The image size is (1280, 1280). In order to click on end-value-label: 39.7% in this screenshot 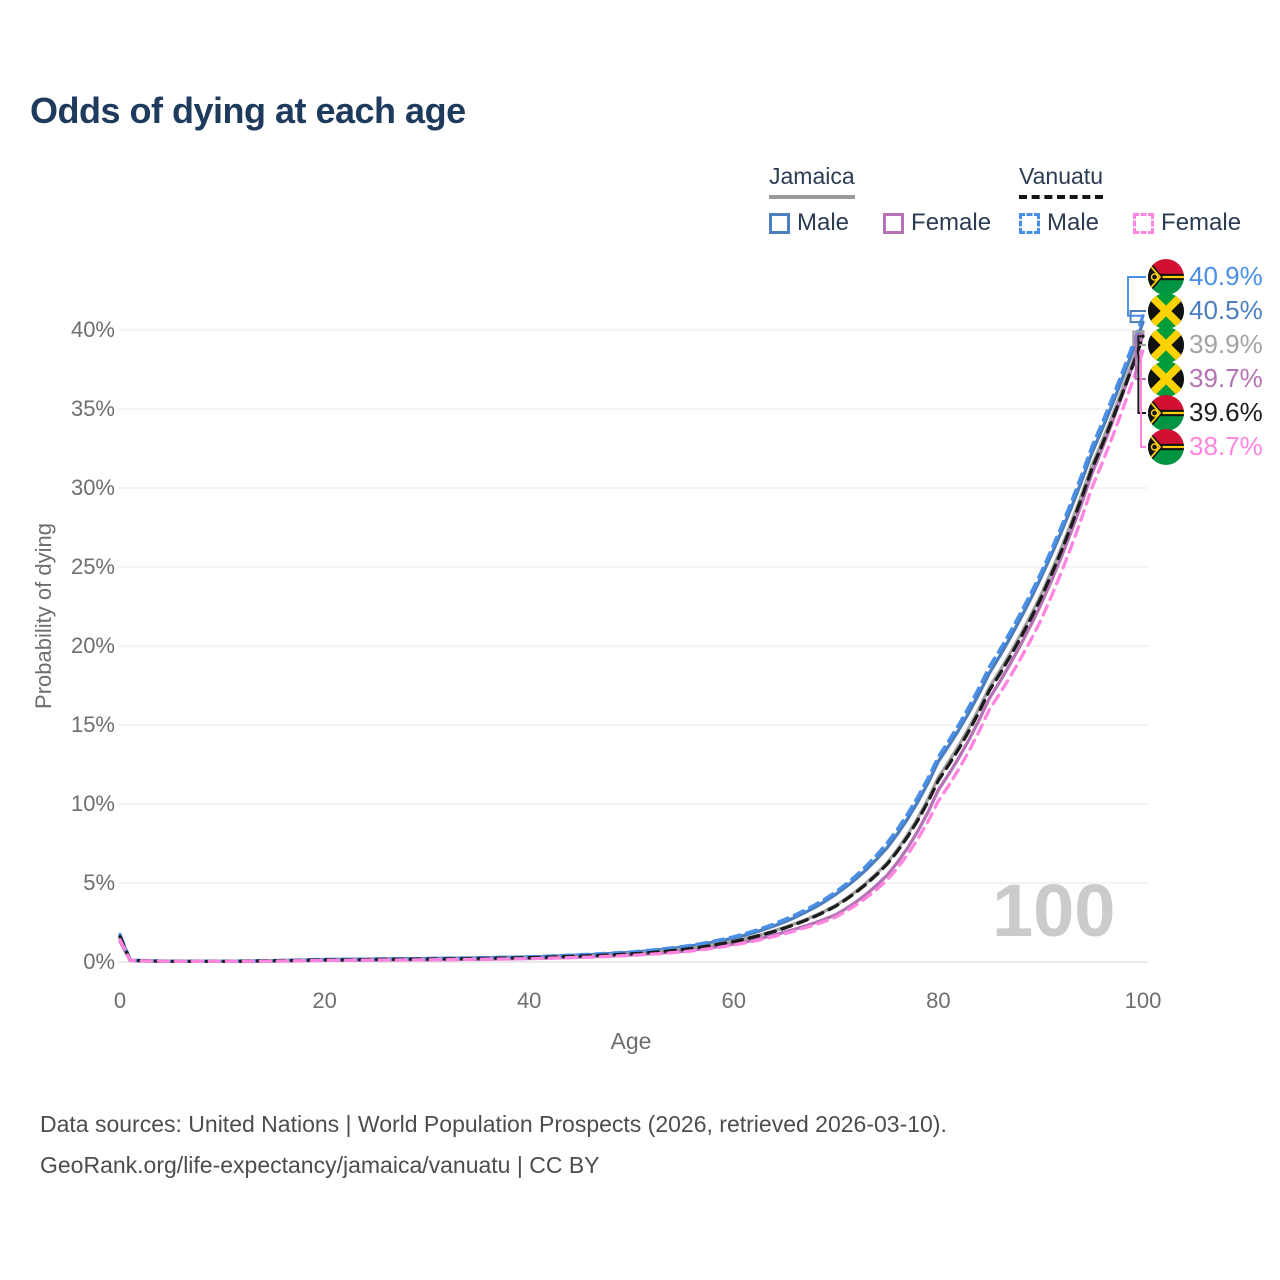, I will do `click(1226, 378)`.